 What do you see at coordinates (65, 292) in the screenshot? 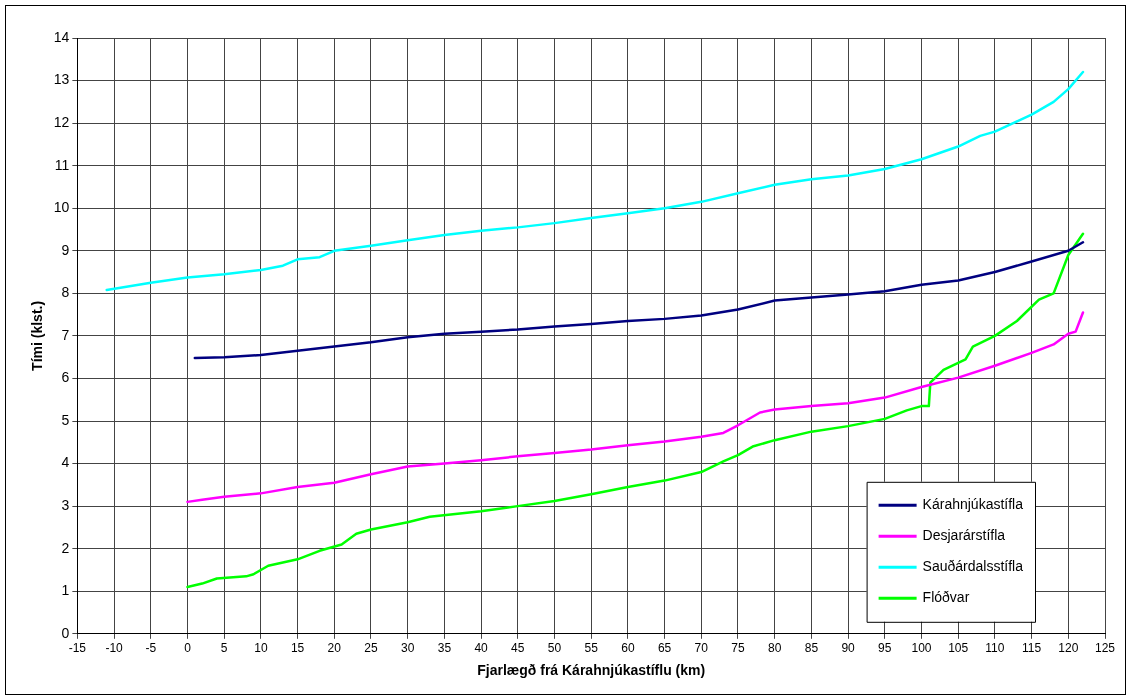
I see `y-tick-label: 8` at bounding box center [65, 292].